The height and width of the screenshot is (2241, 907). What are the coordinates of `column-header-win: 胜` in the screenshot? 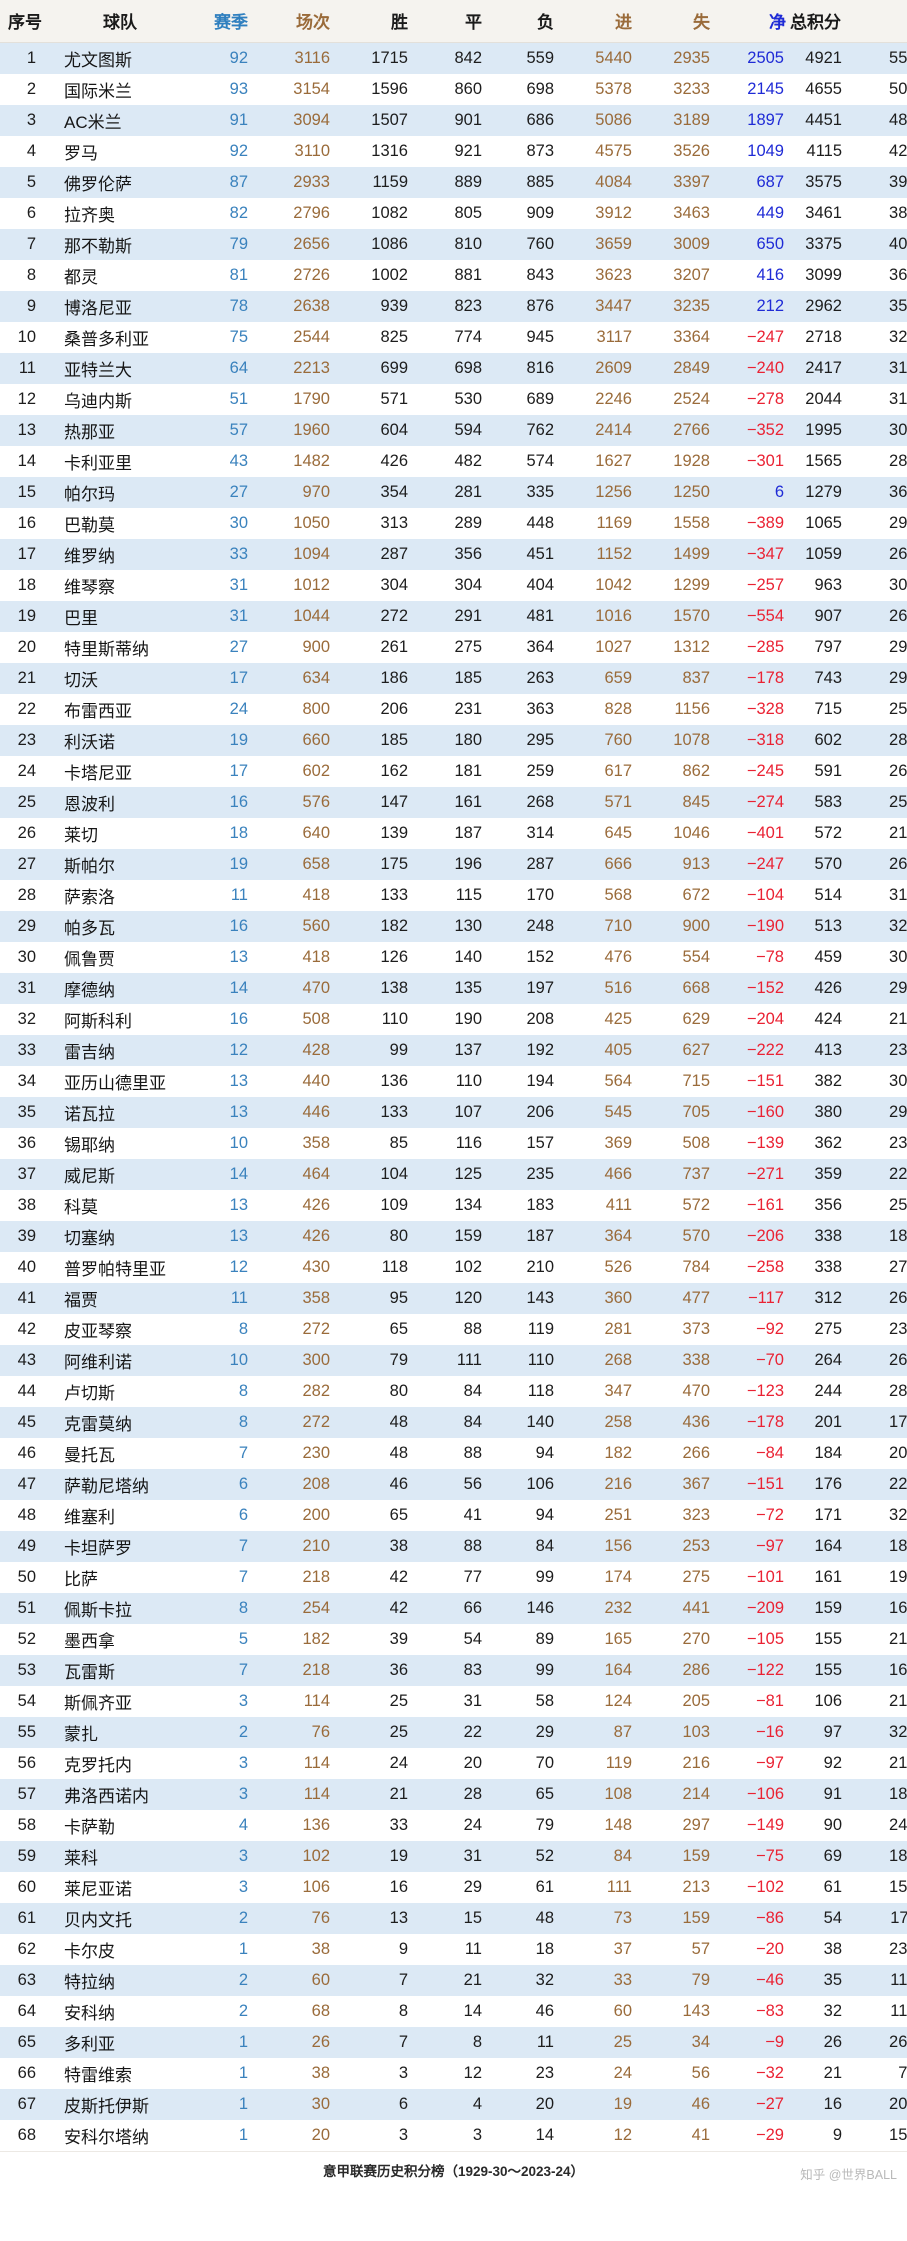 It's located at (379, 21).